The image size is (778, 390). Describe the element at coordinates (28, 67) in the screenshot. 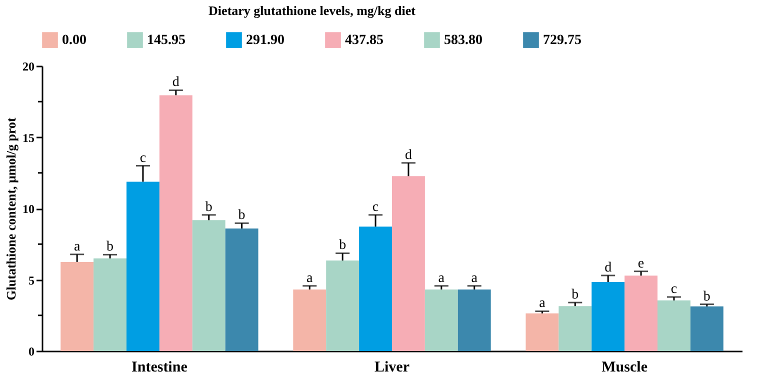

I see `y-tick-label: 20` at that location.